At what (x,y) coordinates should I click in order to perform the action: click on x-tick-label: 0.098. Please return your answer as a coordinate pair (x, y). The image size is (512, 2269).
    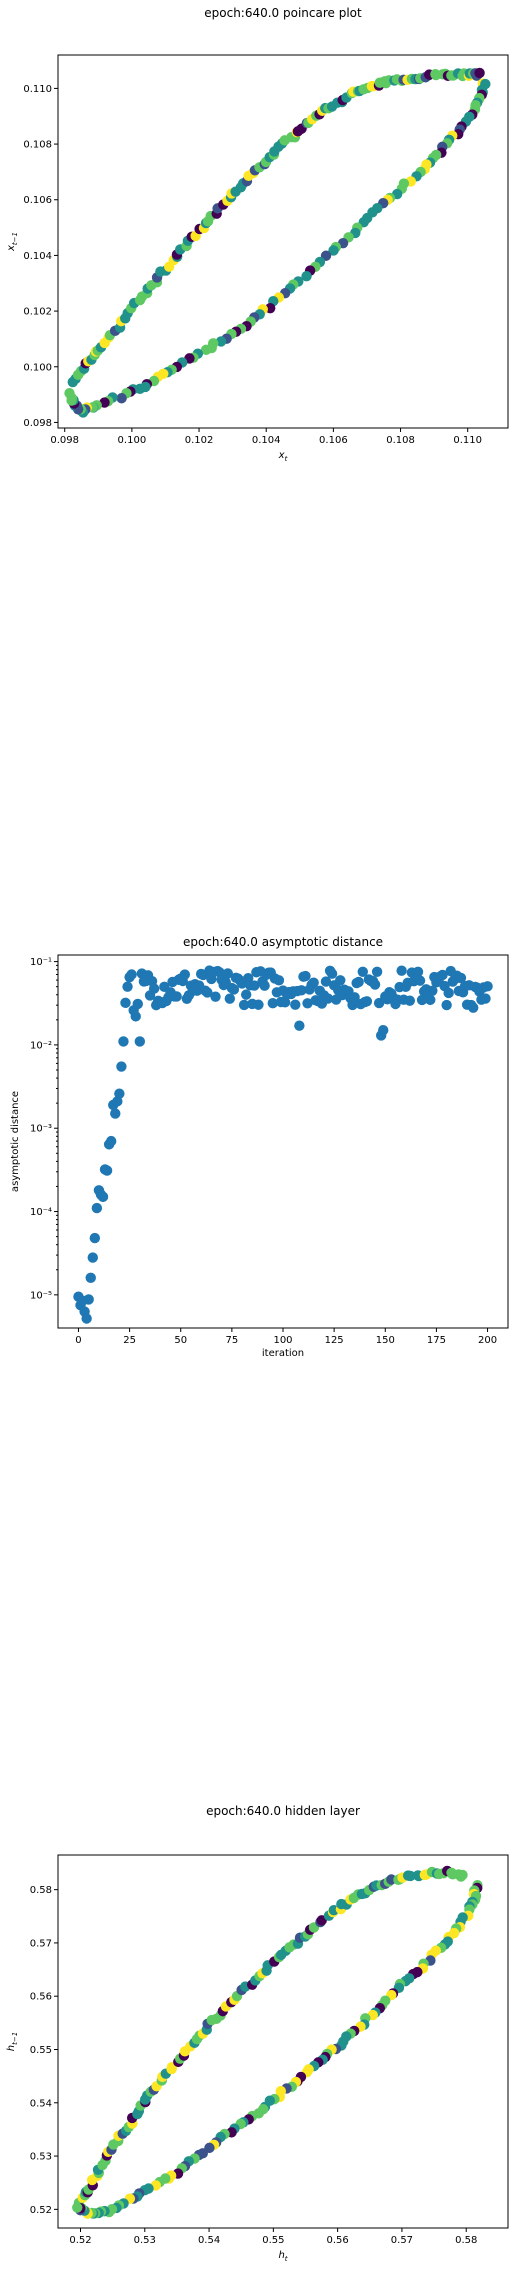
    Looking at the image, I should click on (64, 440).